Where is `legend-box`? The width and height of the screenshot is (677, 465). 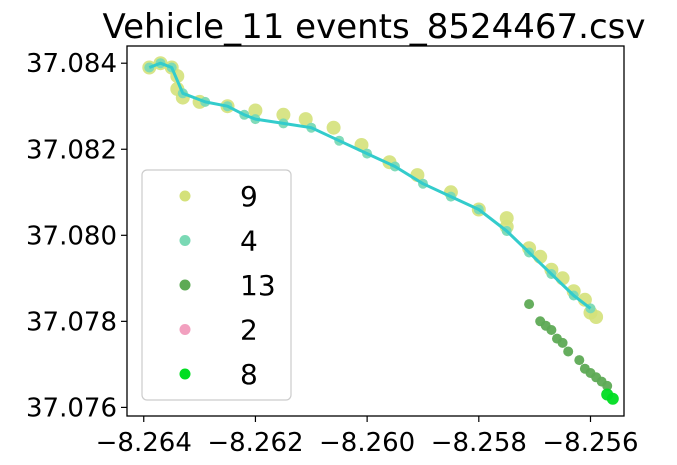 legend-box is located at coordinates (216, 285).